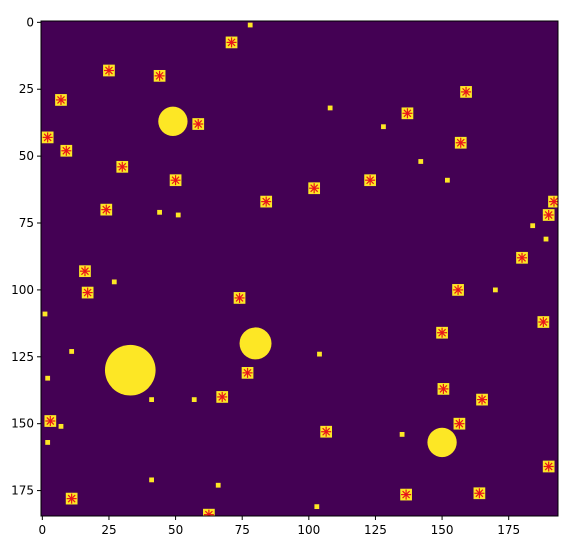  What do you see at coordinates (30, 22) in the screenshot?
I see `y-tick-label: 0` at bounding box center [30, 22].